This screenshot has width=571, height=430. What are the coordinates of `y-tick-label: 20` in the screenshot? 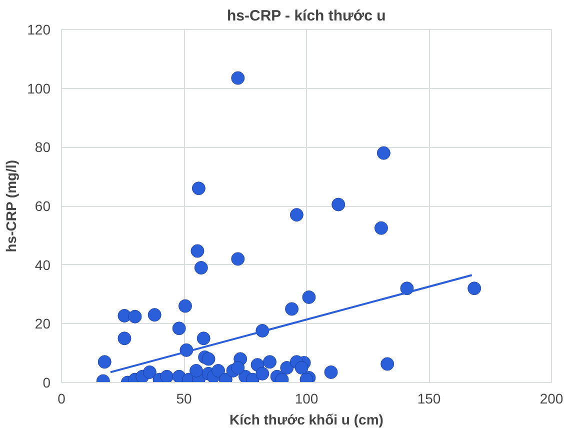 It's located at (42, 324).